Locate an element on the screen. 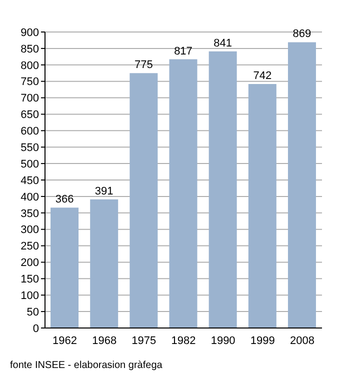 This screenshot has height=373, width=350. y-tick-label: 50 is located at coordinates (32, 312).